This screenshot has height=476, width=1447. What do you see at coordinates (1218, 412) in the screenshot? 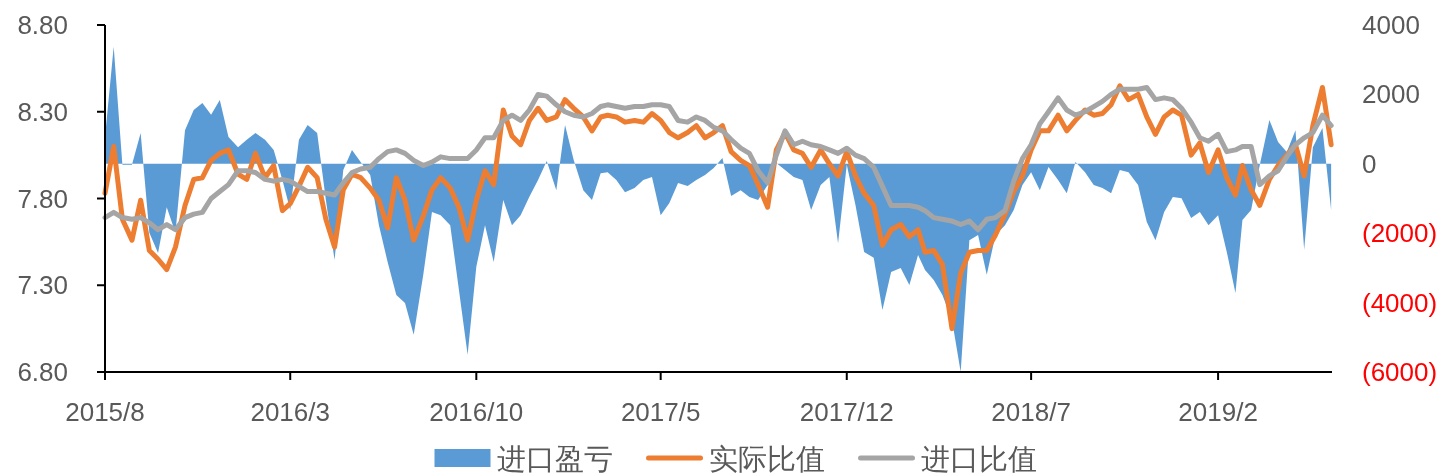
I see `x-tick-label: 2019/2` at bounding box center [1218, 412].